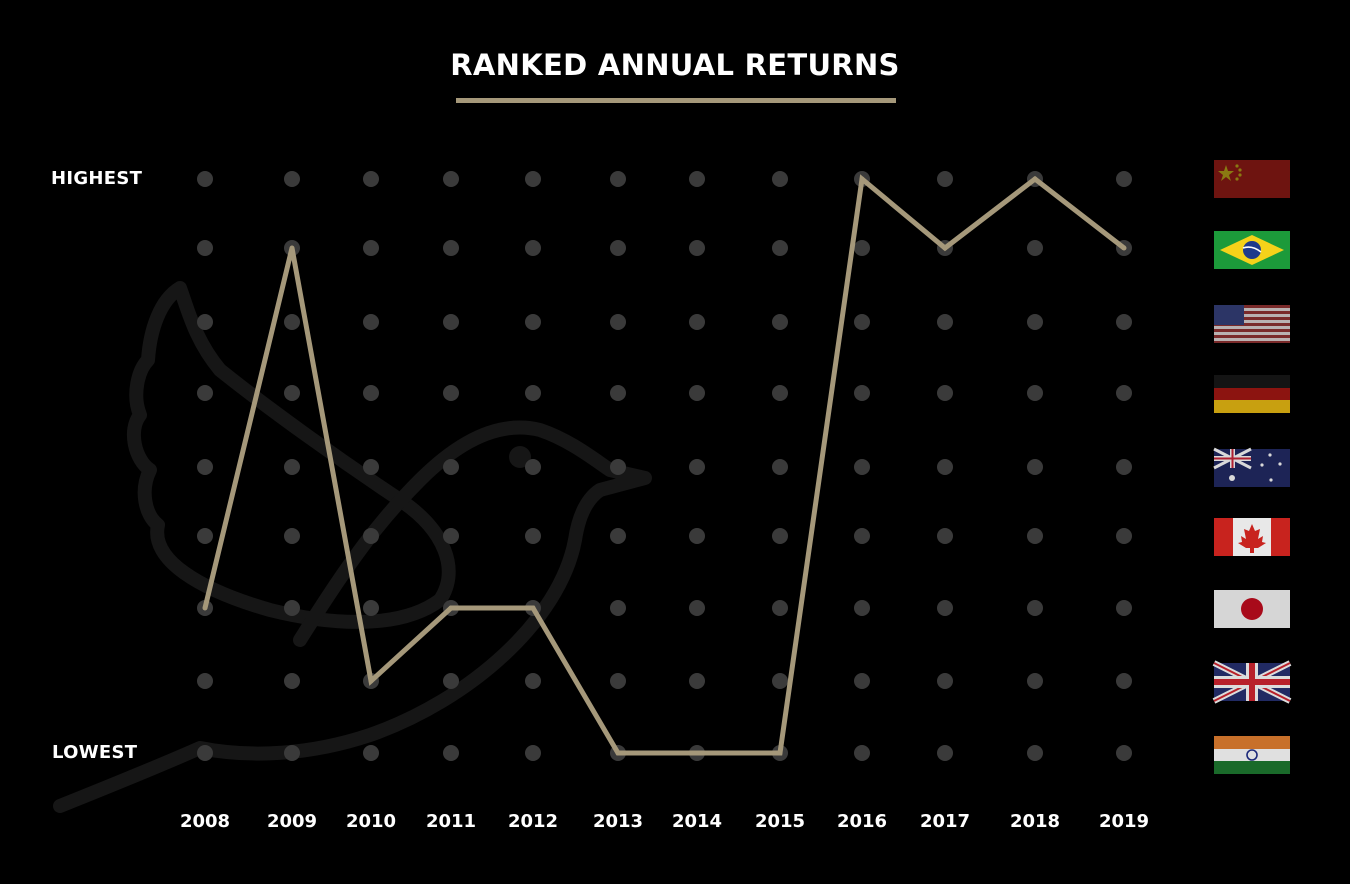 This screenshot has height=884, width=1350. Describe the element at coordinates (97, 178) in the screenshot. I see `highest-label: HIGHEST` at that location.